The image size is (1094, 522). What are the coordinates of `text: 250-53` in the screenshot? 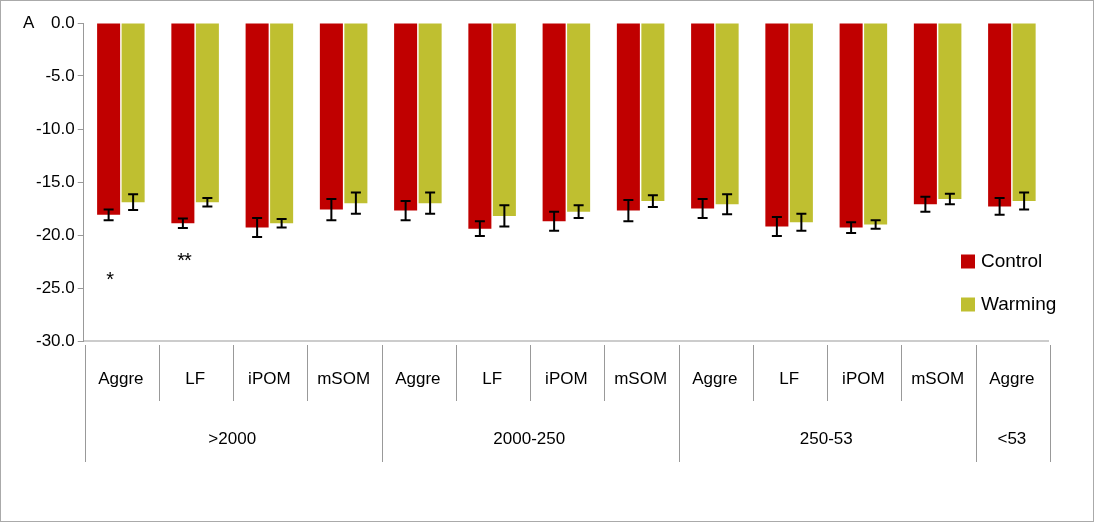 It's located at (826, 438).